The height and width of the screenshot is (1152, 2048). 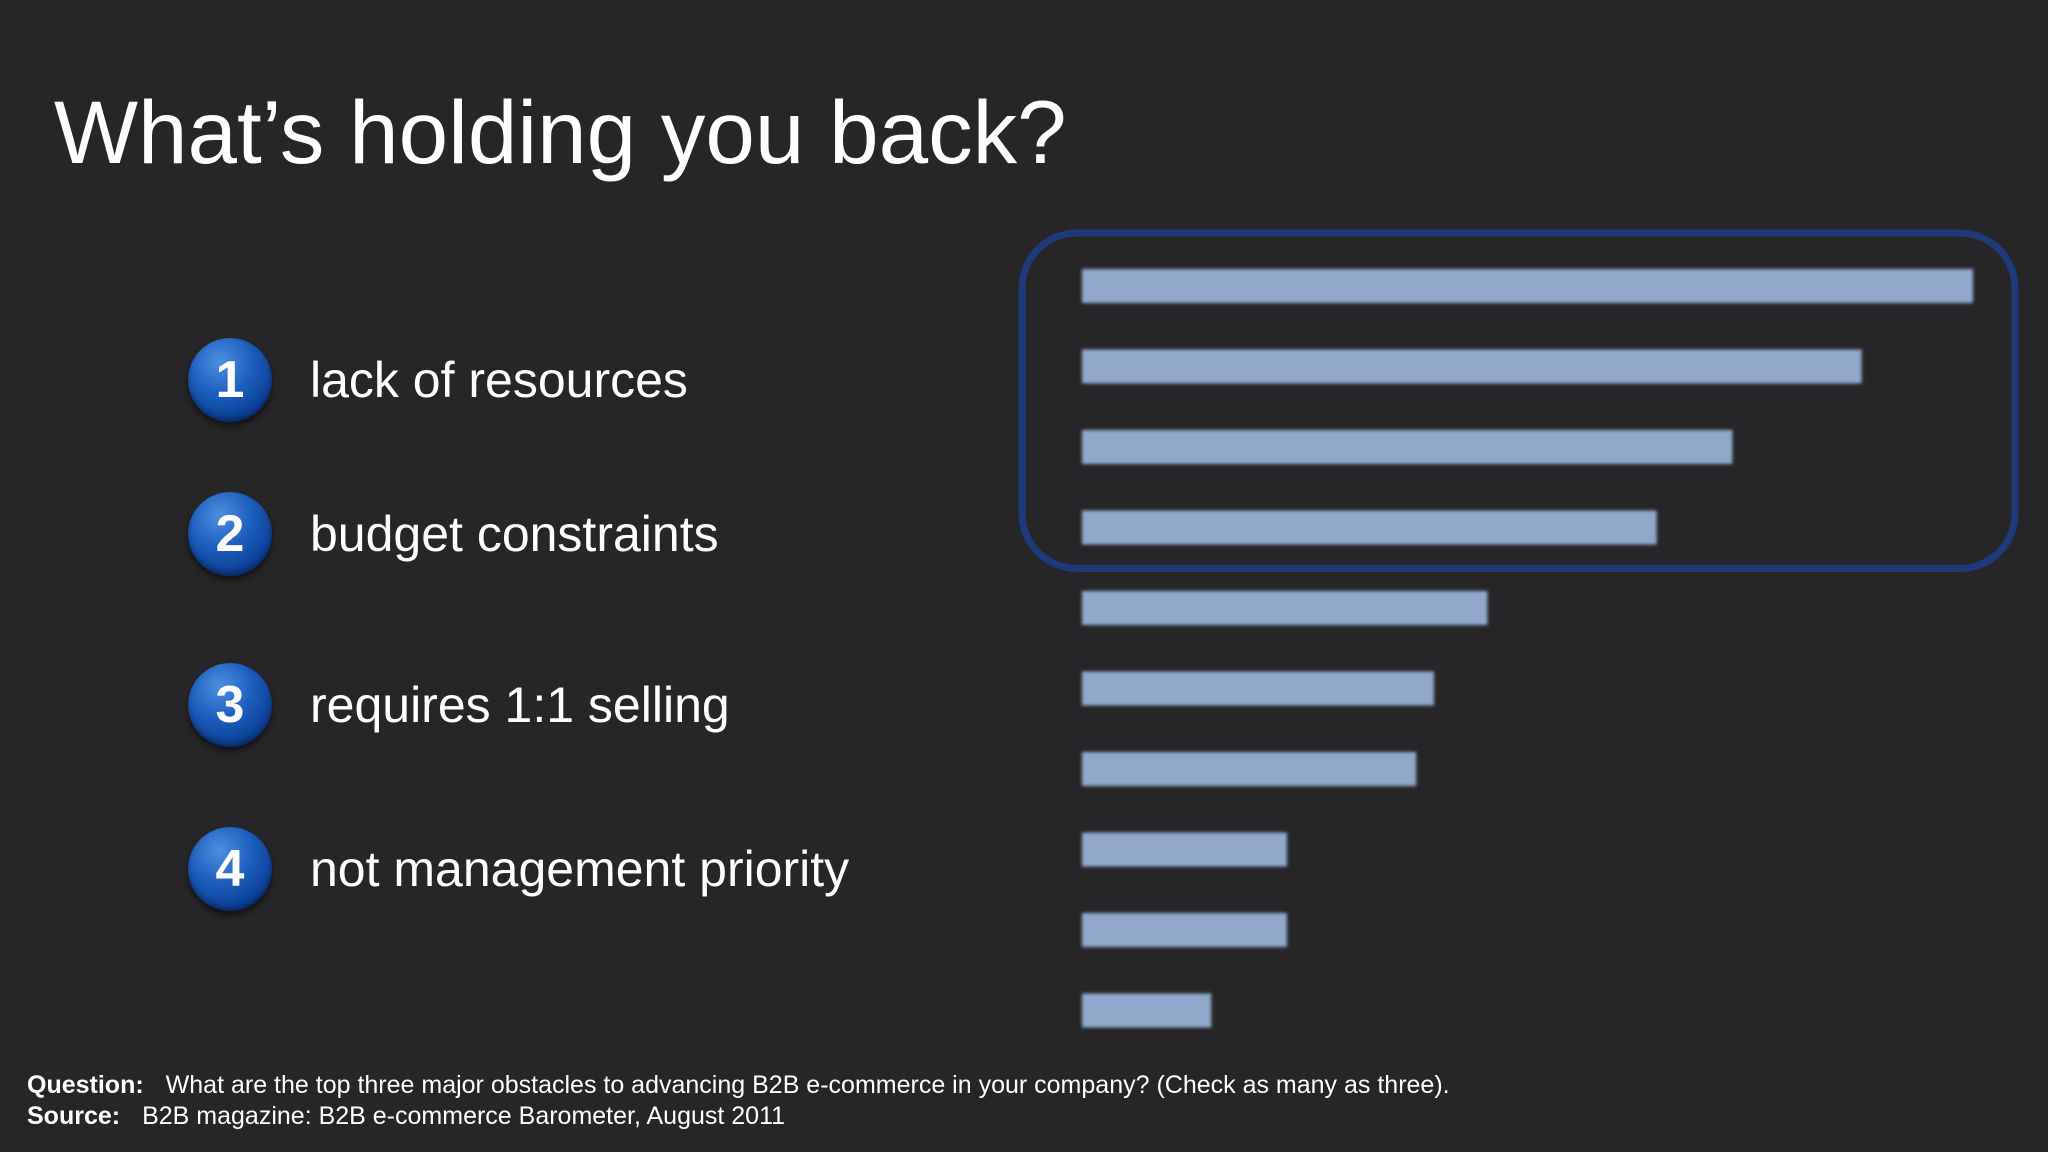 I want to click on rank-badge-3: 3, so click(x=230, y=705).